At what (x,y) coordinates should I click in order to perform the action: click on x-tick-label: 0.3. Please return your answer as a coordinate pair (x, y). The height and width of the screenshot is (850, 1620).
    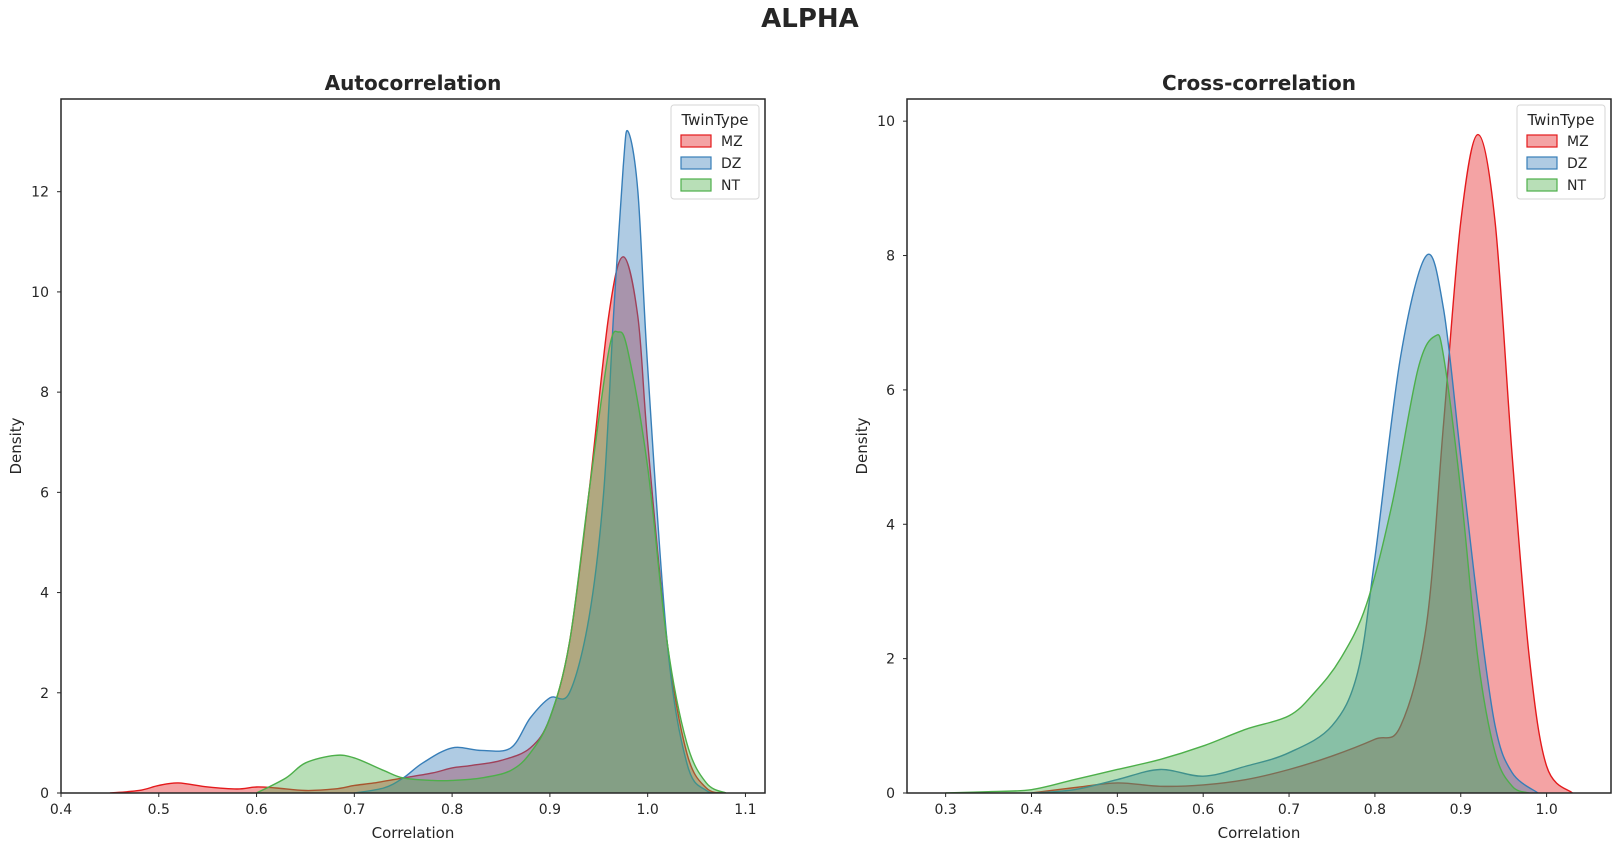
    Looking at the image, I should click on (946, 810).